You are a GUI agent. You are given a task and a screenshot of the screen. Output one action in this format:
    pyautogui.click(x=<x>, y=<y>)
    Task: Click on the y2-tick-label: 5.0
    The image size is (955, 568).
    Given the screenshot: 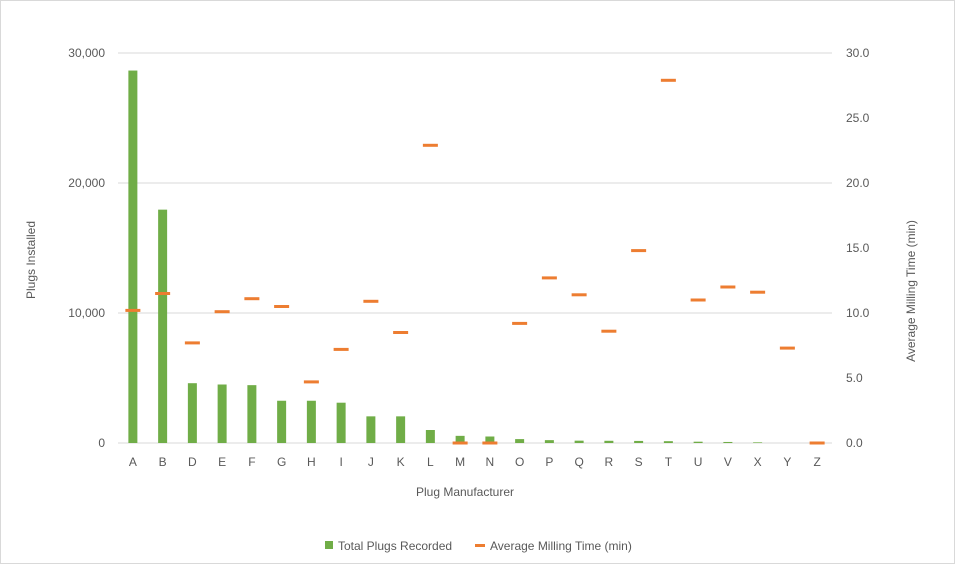 What is the action you would take?
    pyautogui.click(x=854, y=378)
    